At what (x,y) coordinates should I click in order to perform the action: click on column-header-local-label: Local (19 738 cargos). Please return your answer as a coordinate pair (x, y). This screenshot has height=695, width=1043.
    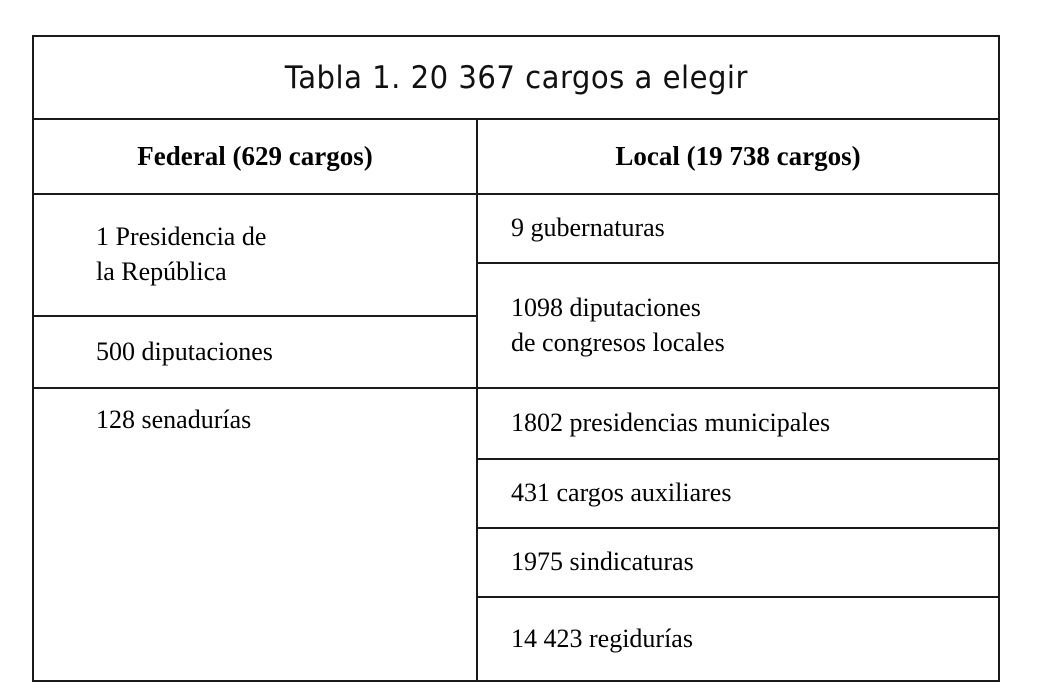
    Looking at the image, I should click on (738, 156).